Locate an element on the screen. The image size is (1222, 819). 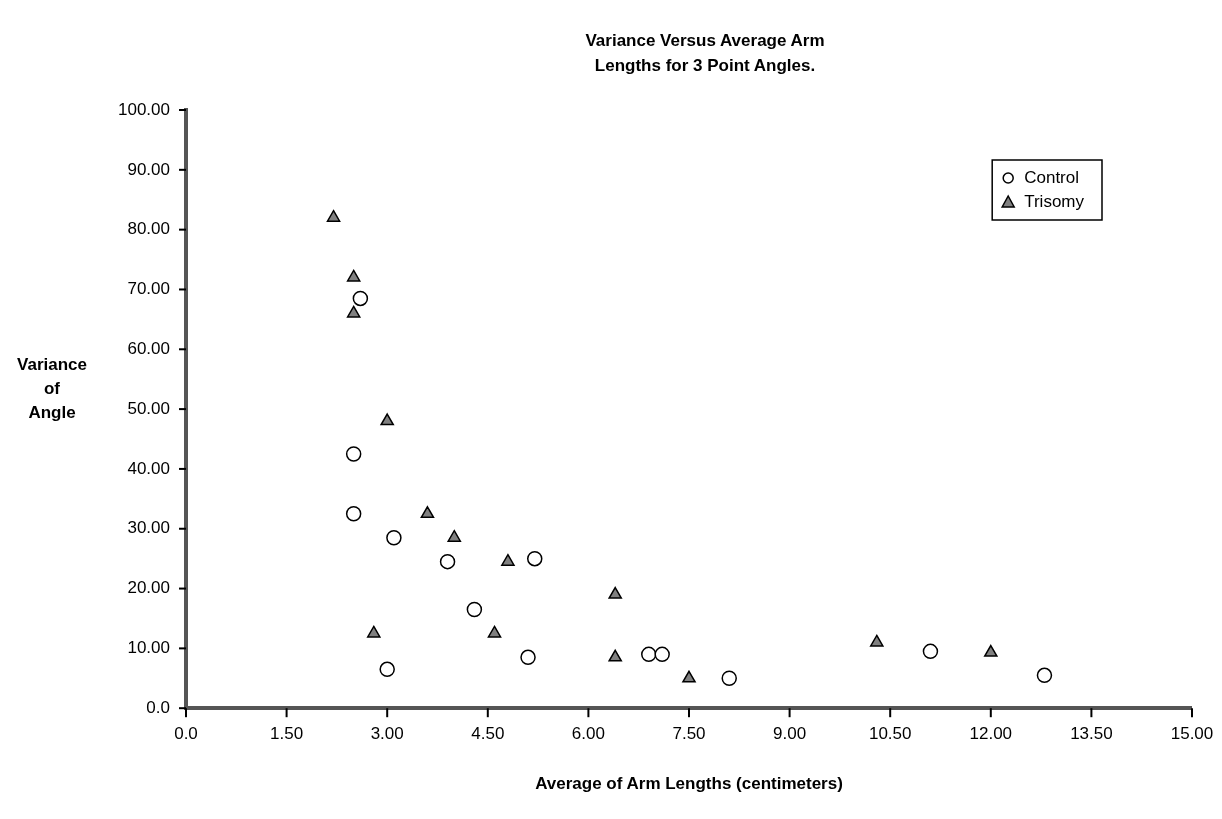
y-tick-label: 30.00 is located at coordinates (148, 528).